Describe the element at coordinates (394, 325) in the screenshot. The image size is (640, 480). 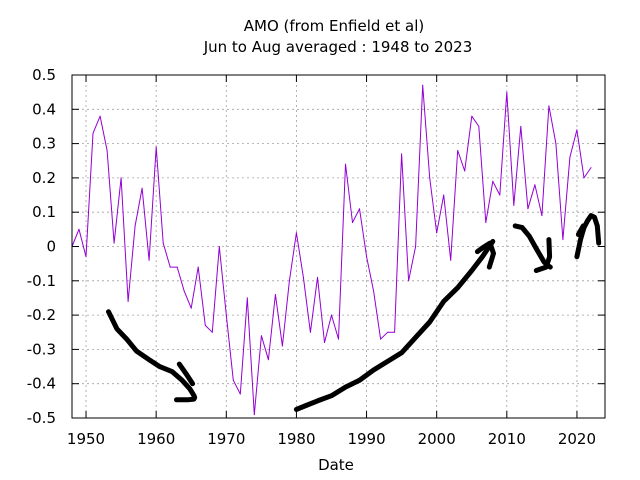
I see `hand-drawn-arrow-1980-2008` at that location.